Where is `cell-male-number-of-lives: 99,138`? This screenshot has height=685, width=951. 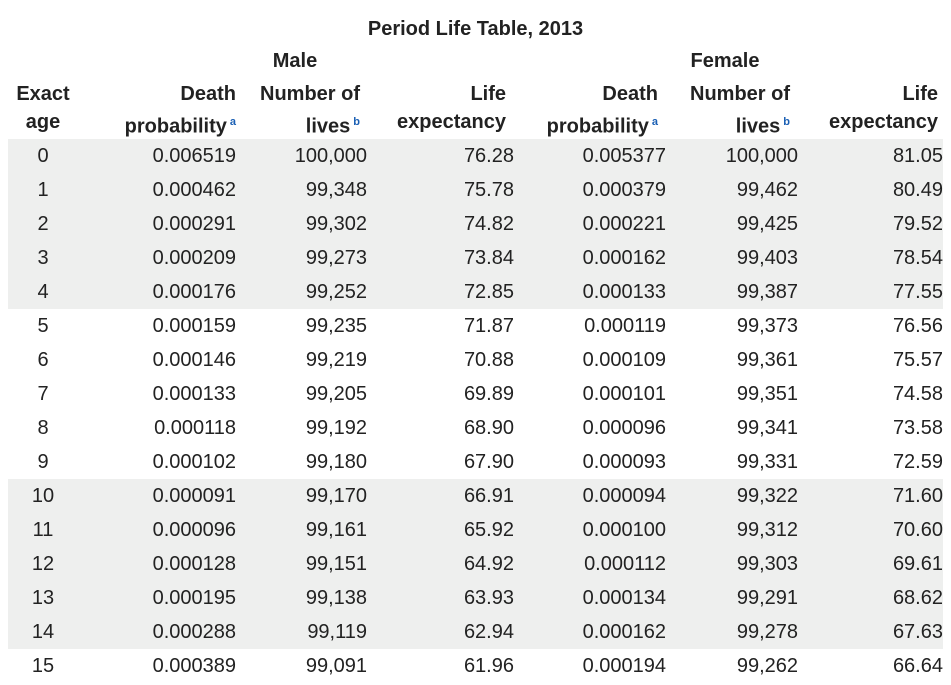
cell-male-number-of-lives: 99,138 is located at coordinates (302, 598).